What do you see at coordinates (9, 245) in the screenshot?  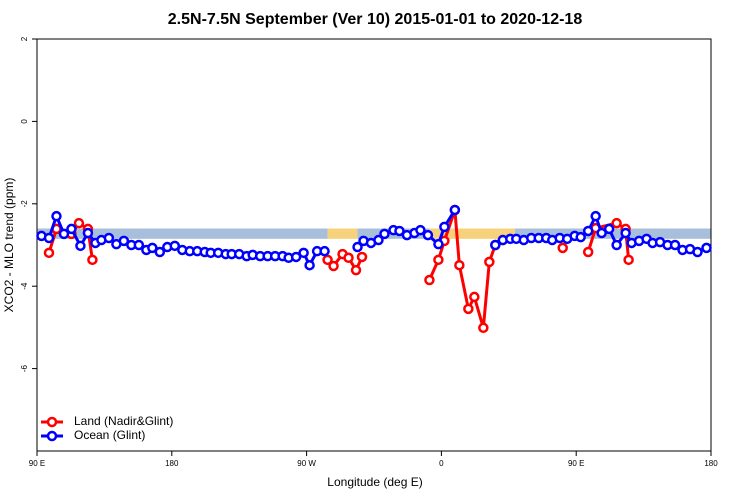 I see `y-axis-label: XCO2 - MLO trend (ppm)` at bounding box center [9, 245].